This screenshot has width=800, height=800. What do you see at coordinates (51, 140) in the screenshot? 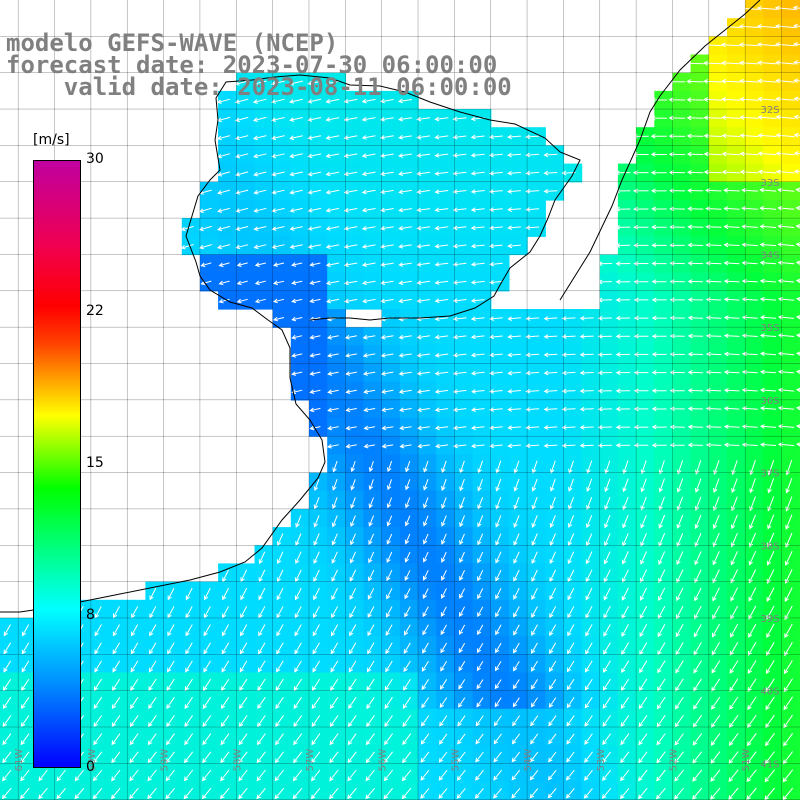
I see `legend-unit: [m/s]` at bounding box center [51, 140].